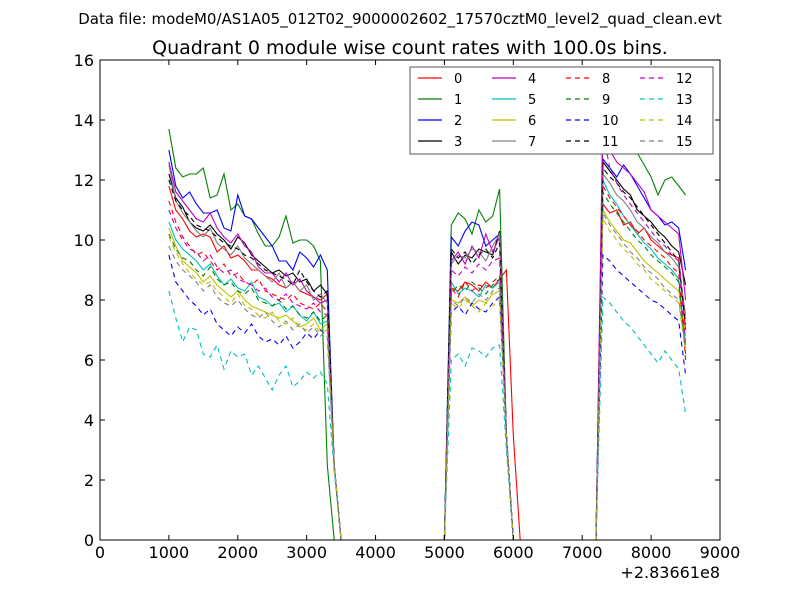 The width and height of the screenshot is (800, 600). Describe the element at coordinates (440, 121) in the screenshot. I see `legend-item-2: 2` at that location.